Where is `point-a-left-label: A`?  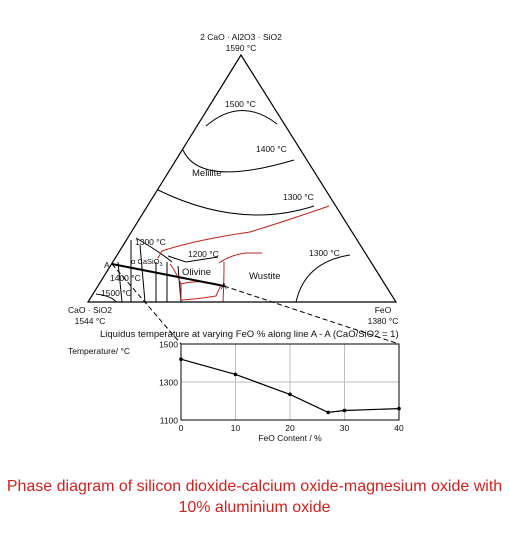 point-a-left-label: A is located at coordinates (107, 265).